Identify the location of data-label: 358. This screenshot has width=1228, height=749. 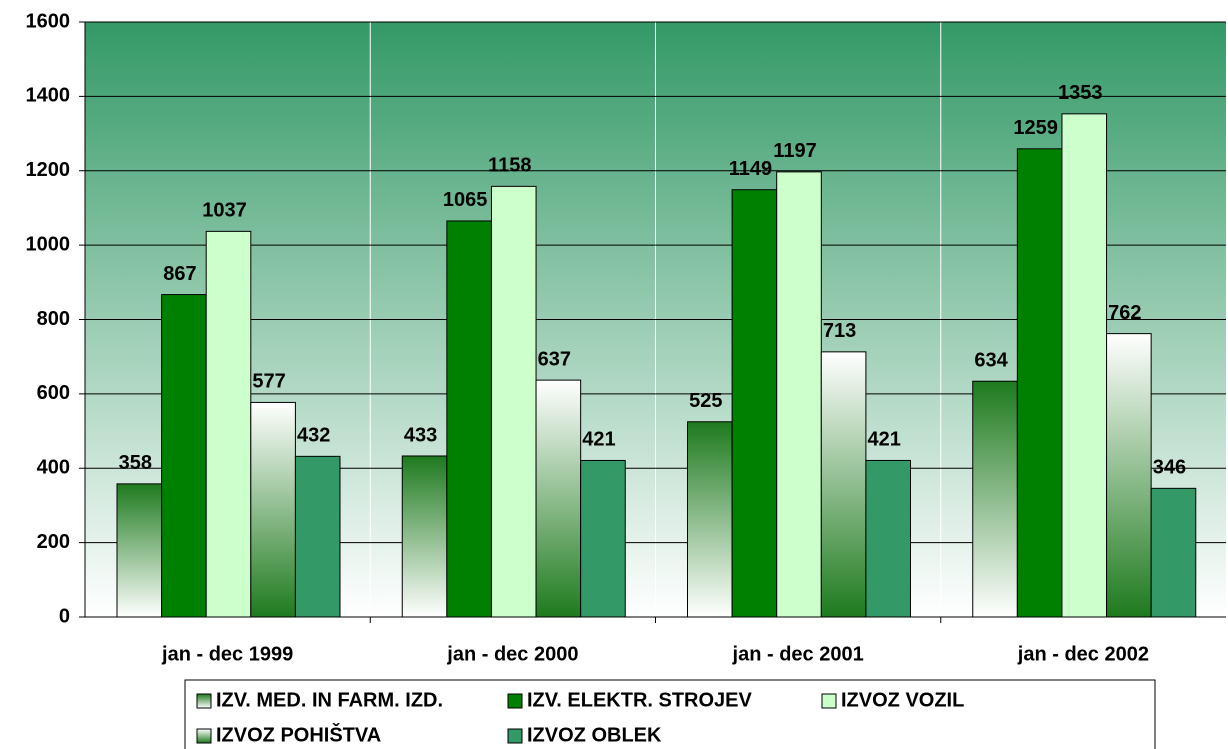
(135, 463).